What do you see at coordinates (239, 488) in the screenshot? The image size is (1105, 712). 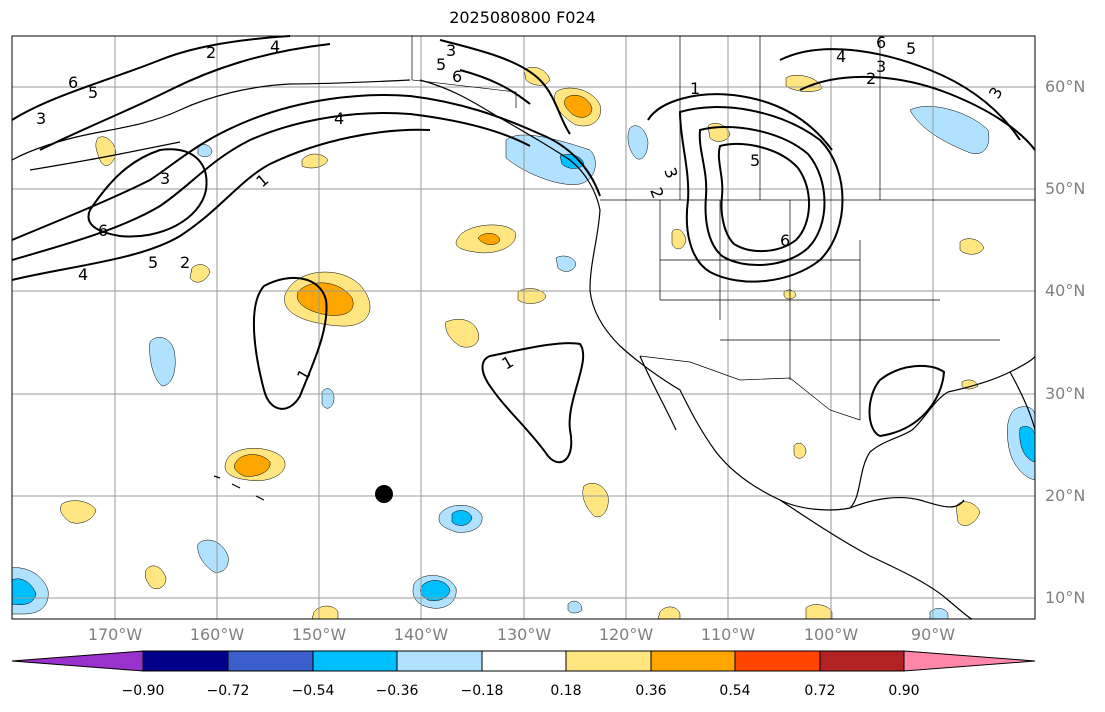 I see `hawaii` at bounding box center [239, 488].